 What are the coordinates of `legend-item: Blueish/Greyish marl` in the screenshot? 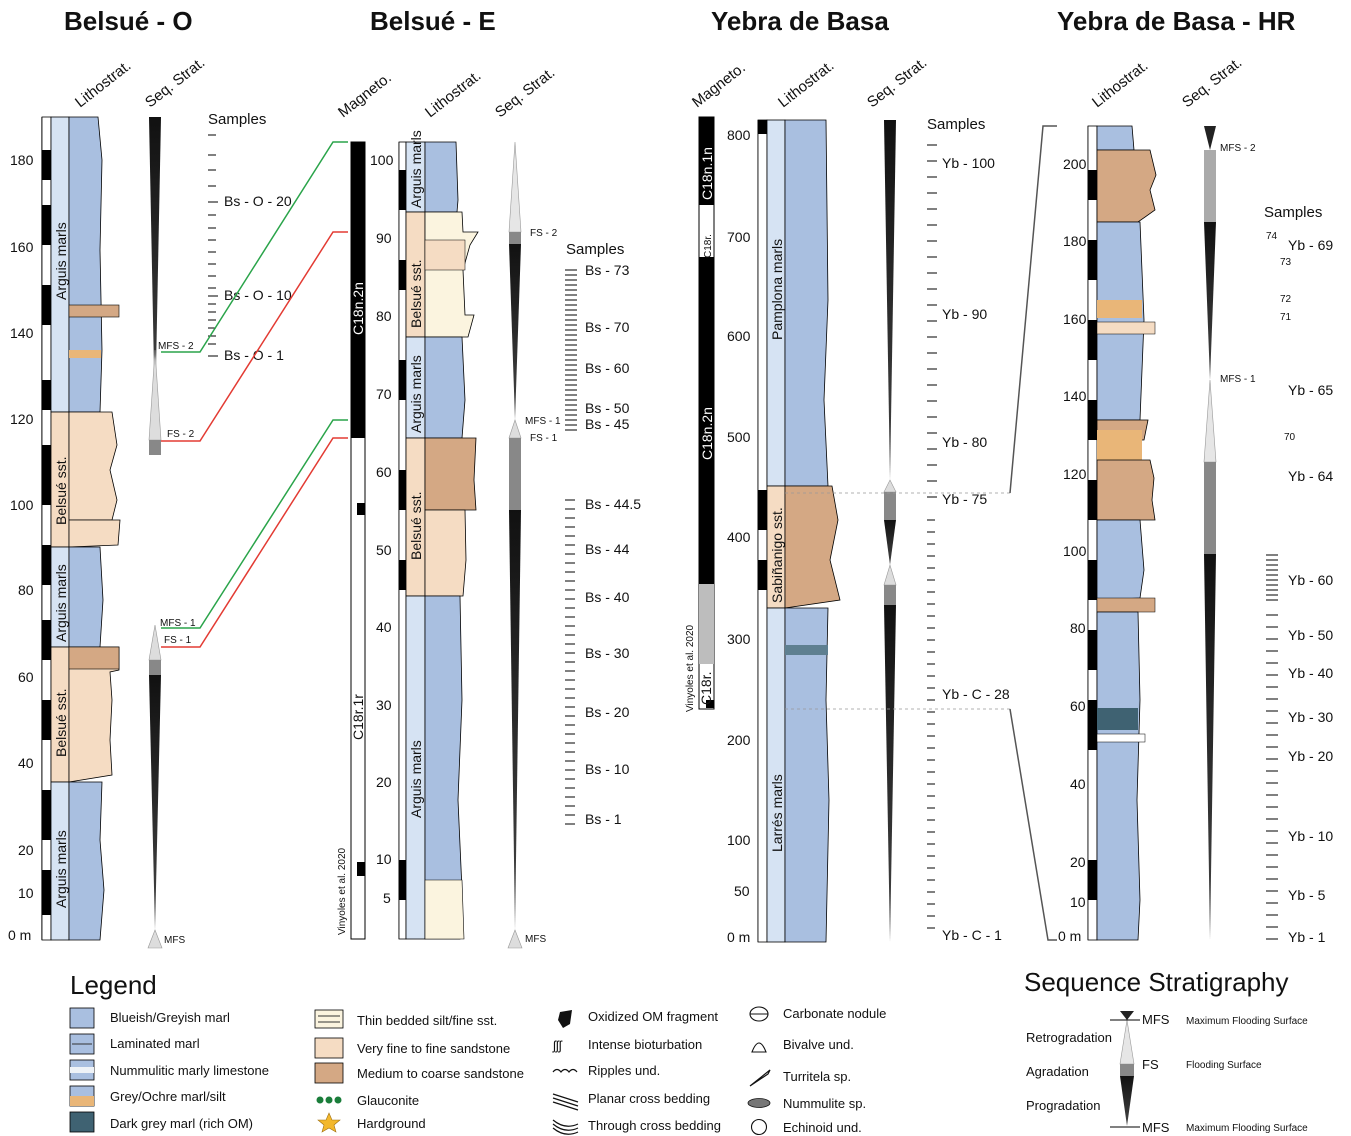 It's located at (170, 1017).